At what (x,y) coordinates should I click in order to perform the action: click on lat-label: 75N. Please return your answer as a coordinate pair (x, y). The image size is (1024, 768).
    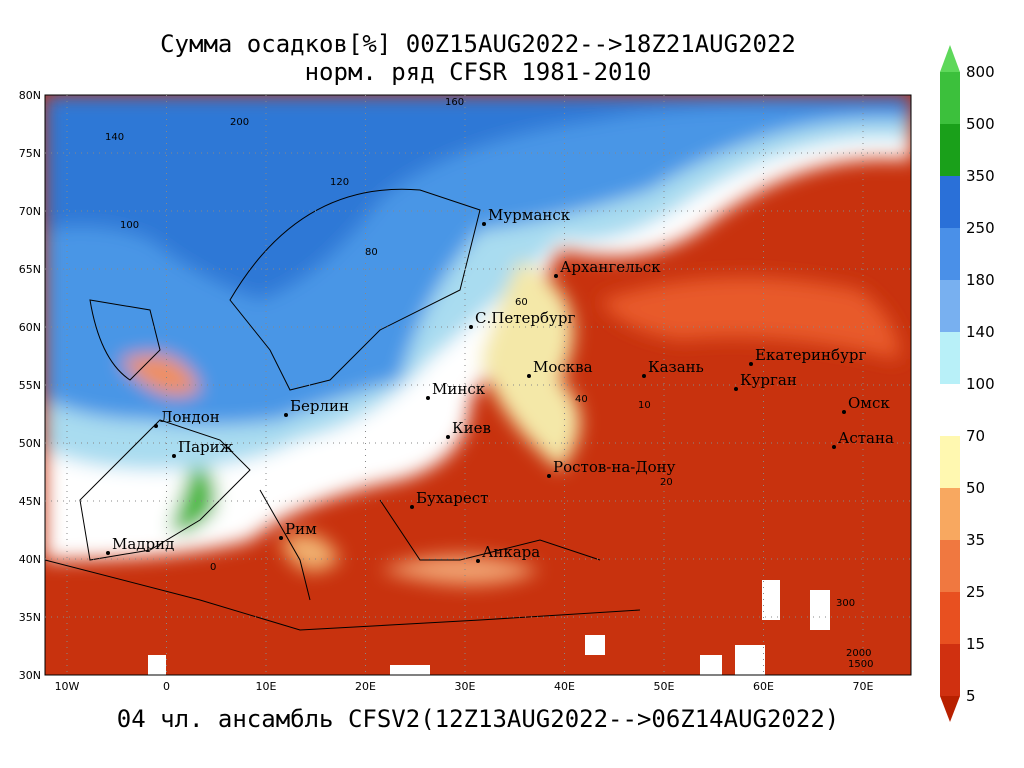
    Looking at the image, I should click on (30, 153).